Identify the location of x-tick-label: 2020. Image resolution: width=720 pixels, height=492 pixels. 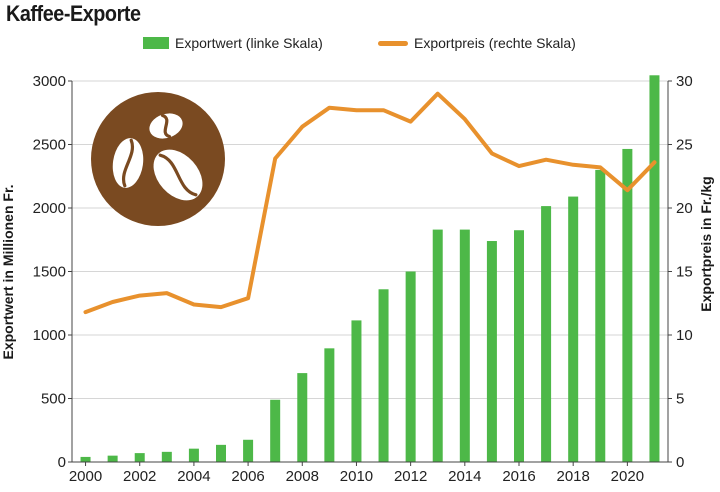
(627, 476).